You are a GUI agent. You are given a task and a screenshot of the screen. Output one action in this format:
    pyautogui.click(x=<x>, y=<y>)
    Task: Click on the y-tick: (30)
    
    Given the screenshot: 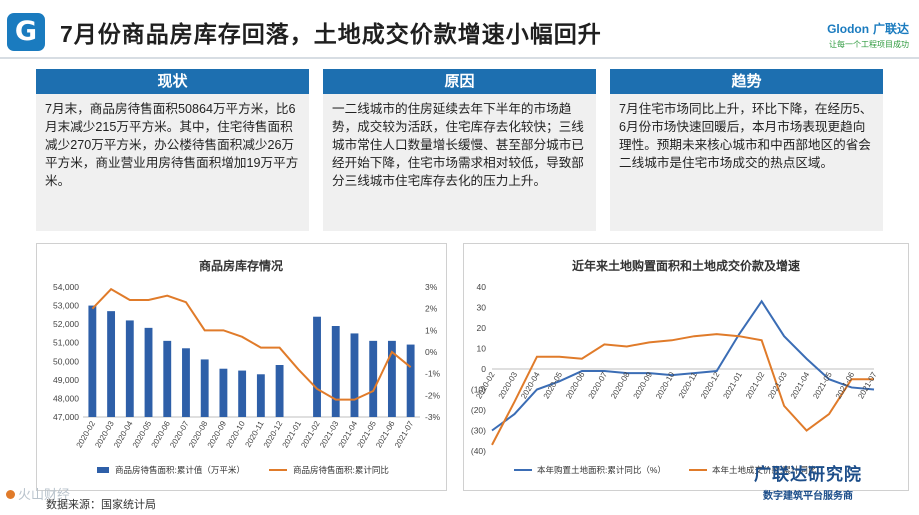 What is the action you would take?
    pyautogui.click(x=478, y=431)
    